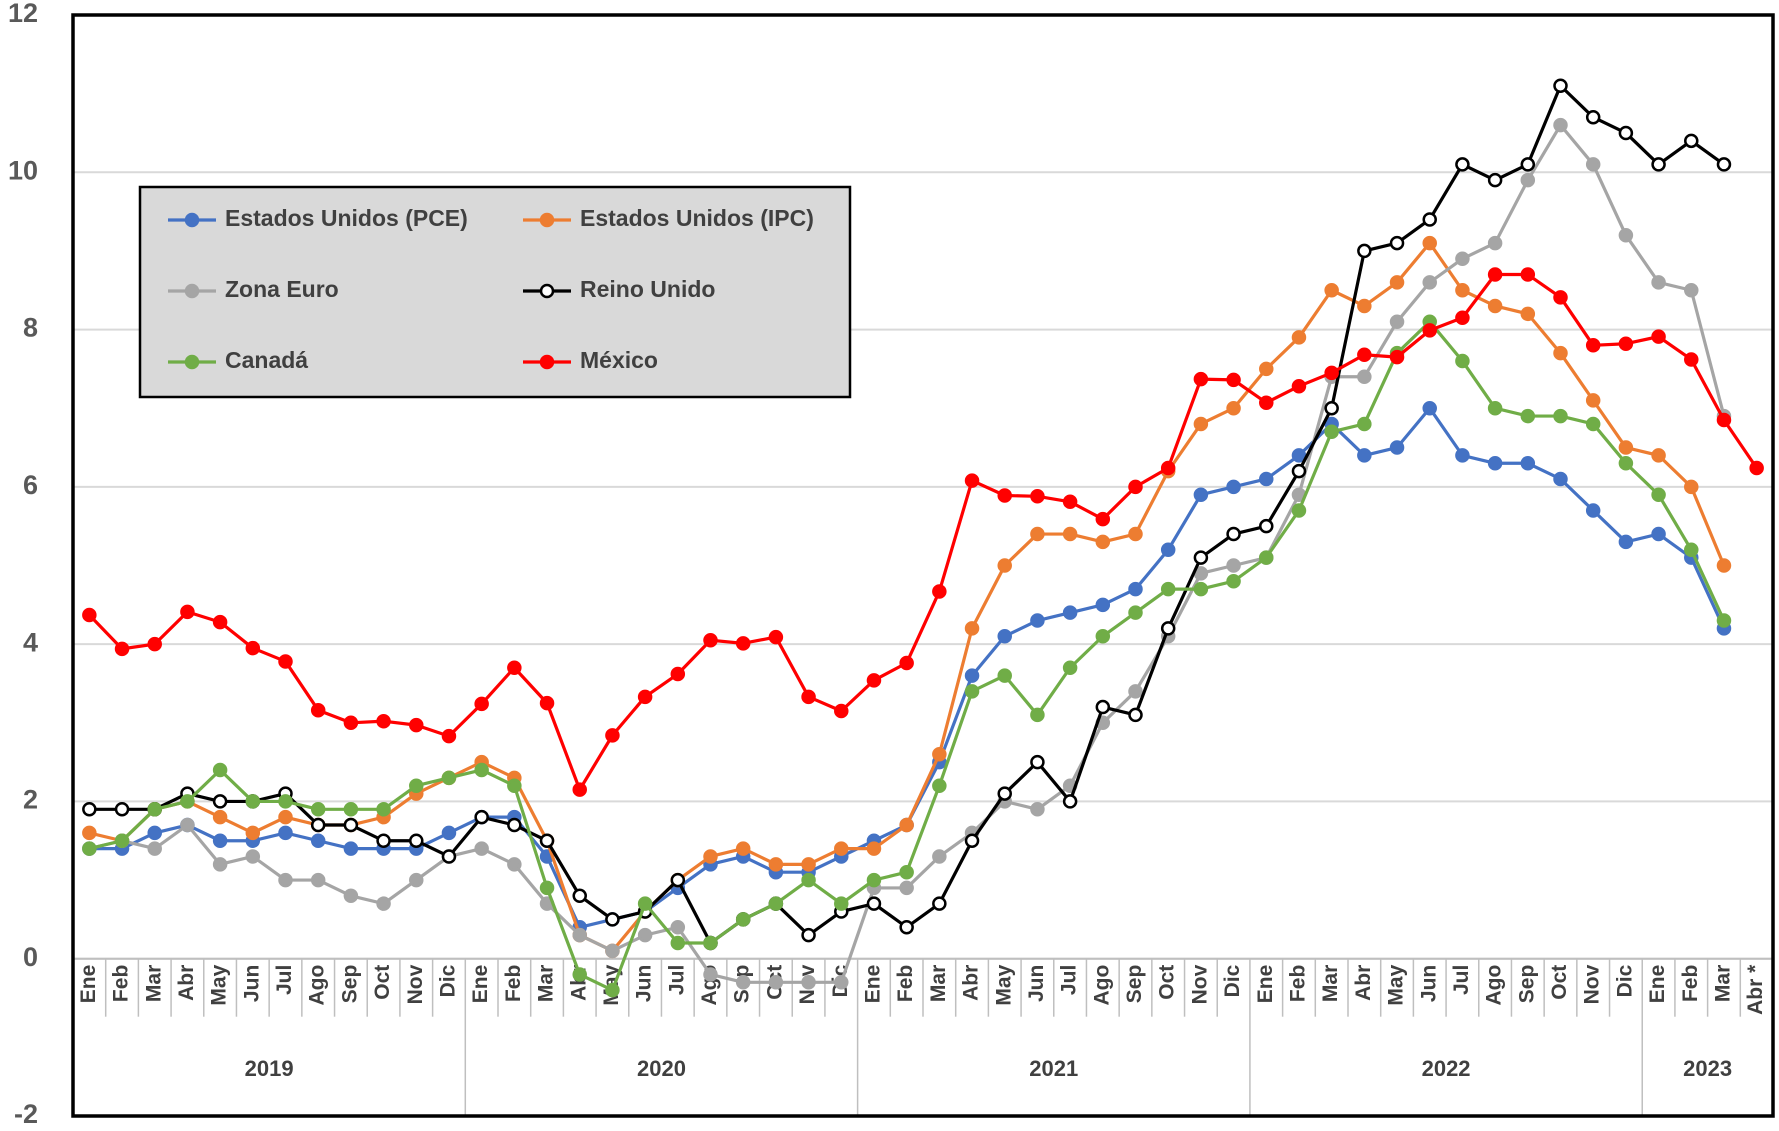 This screenshot has width=1779, height=1131. I want to click on x-tick-label: May, so click(1003, 984).